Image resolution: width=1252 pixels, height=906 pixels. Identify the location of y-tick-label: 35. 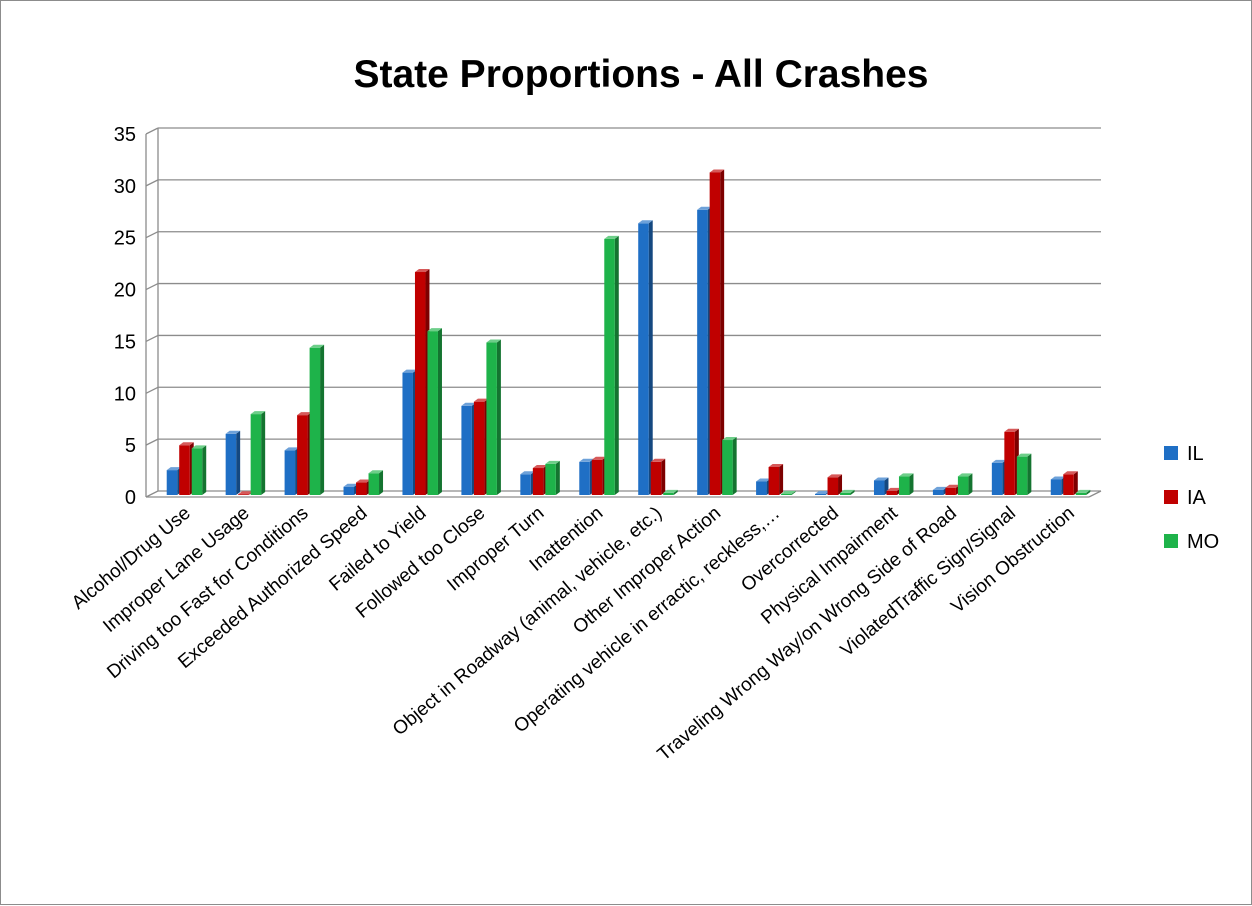
(125, 135).